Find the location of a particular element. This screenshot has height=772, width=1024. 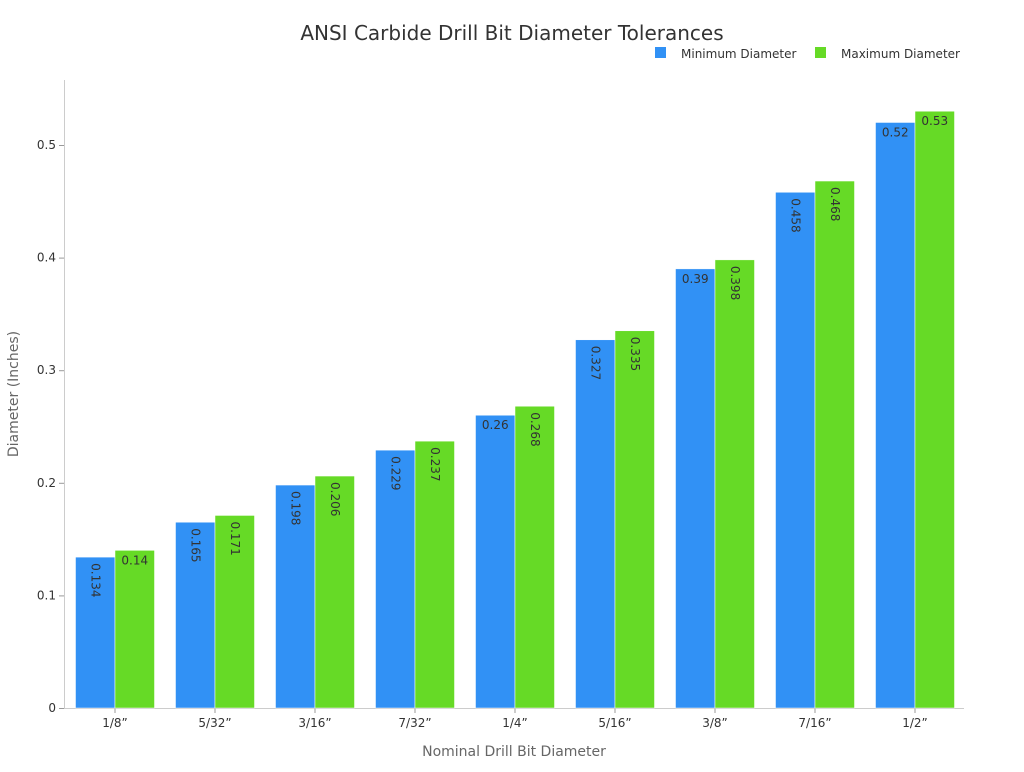

x-tick-label: 5/32” is located at coordinates (214, 723).